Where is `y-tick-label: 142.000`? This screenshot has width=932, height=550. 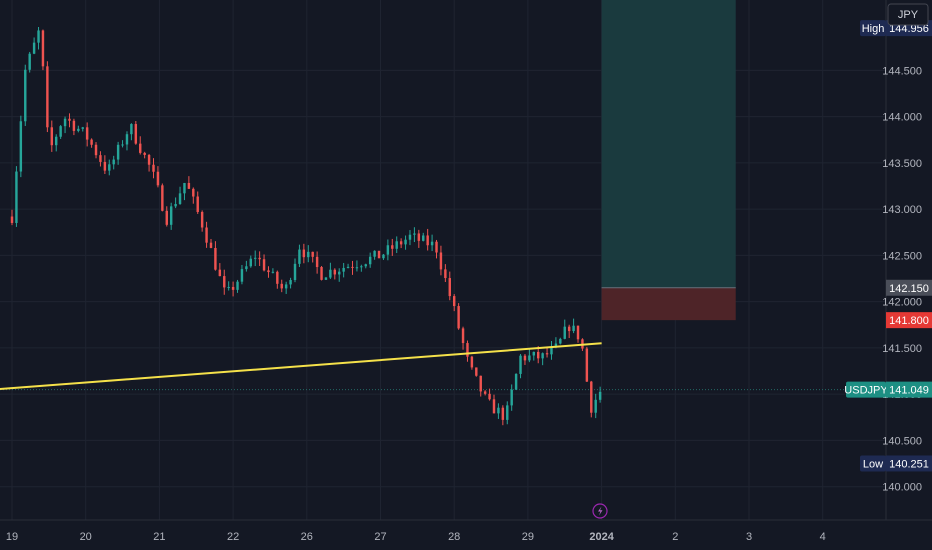 y-tick-label: 142.000 is located at coordinates (902, 303).